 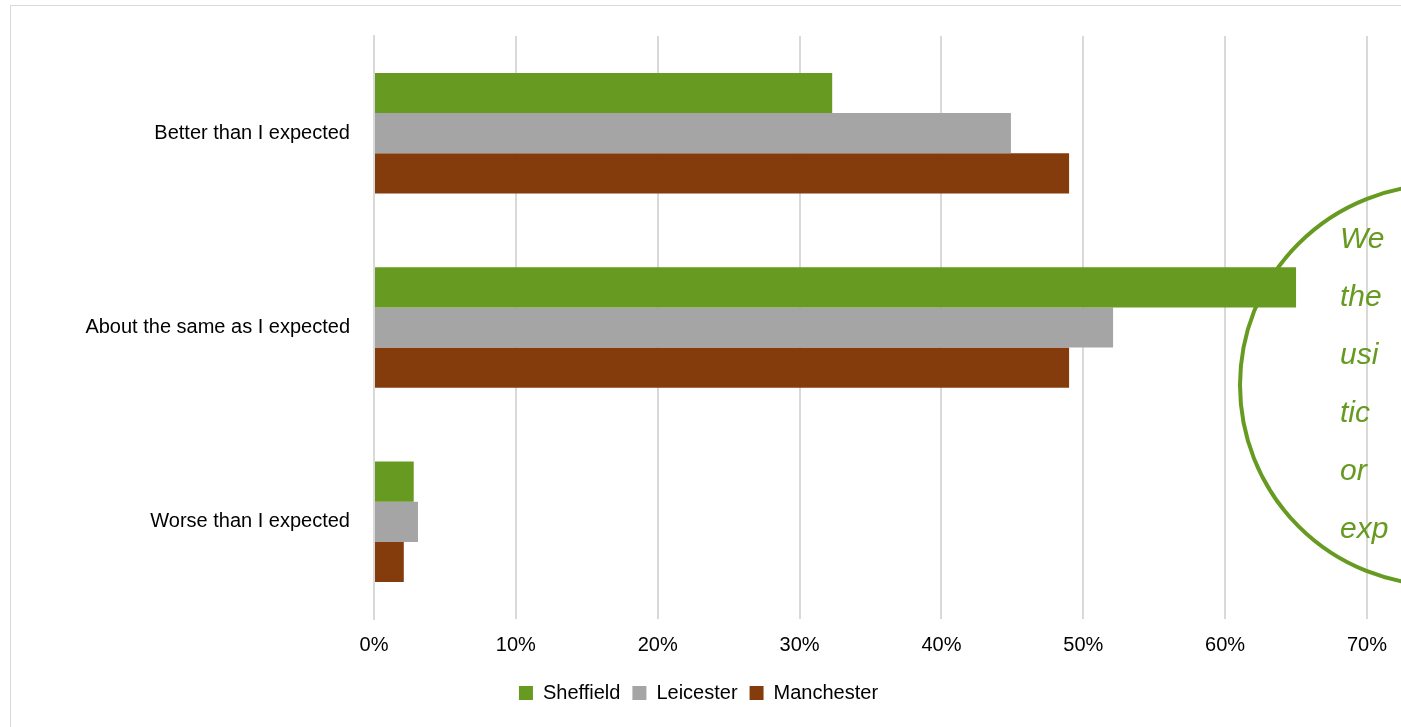 I want to click on y-tick-label: About the same as I expected, so click(x=217, y=326).